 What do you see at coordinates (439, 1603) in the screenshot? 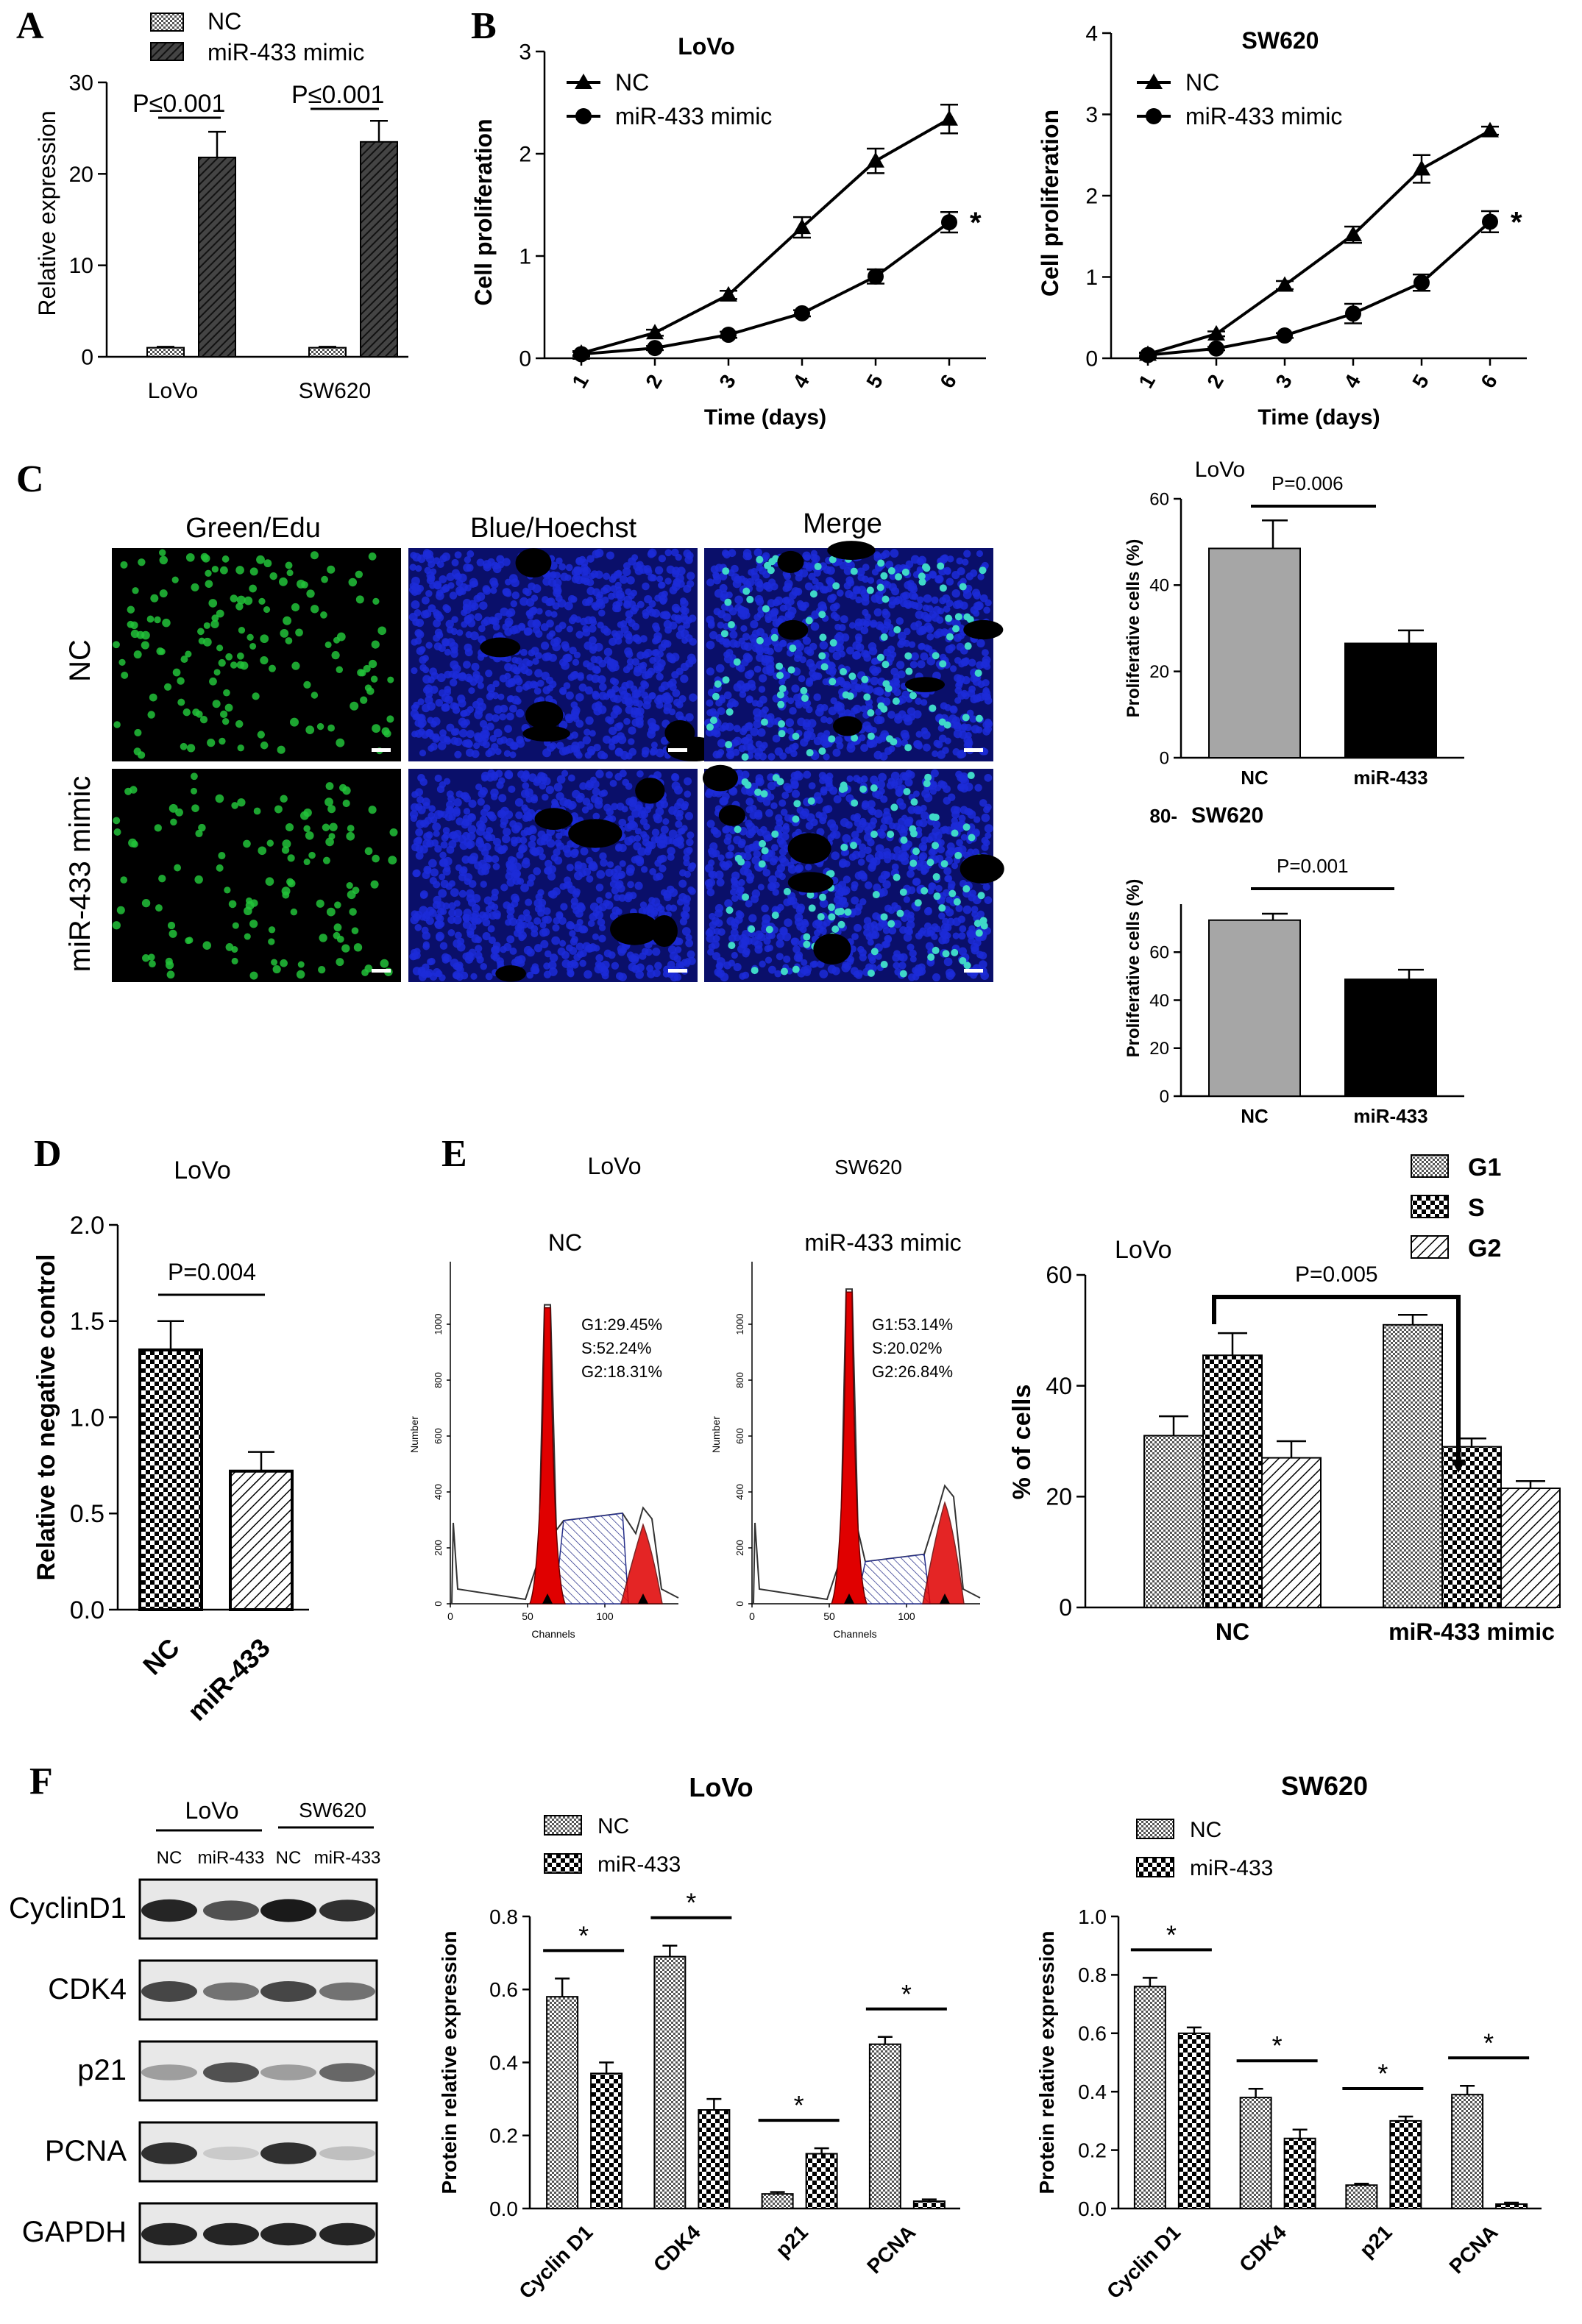
I see `hist-y-tick-label: 0` at bounding box center [439, 1603].